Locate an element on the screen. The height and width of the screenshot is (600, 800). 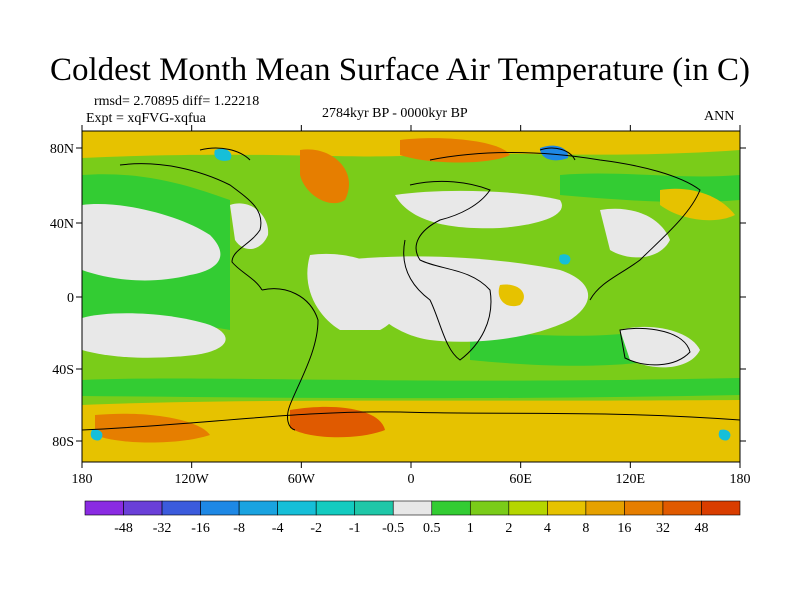
stats-text: rmsd= 2.70895 diff= 1.22218 is located at coordinates (177, 101).